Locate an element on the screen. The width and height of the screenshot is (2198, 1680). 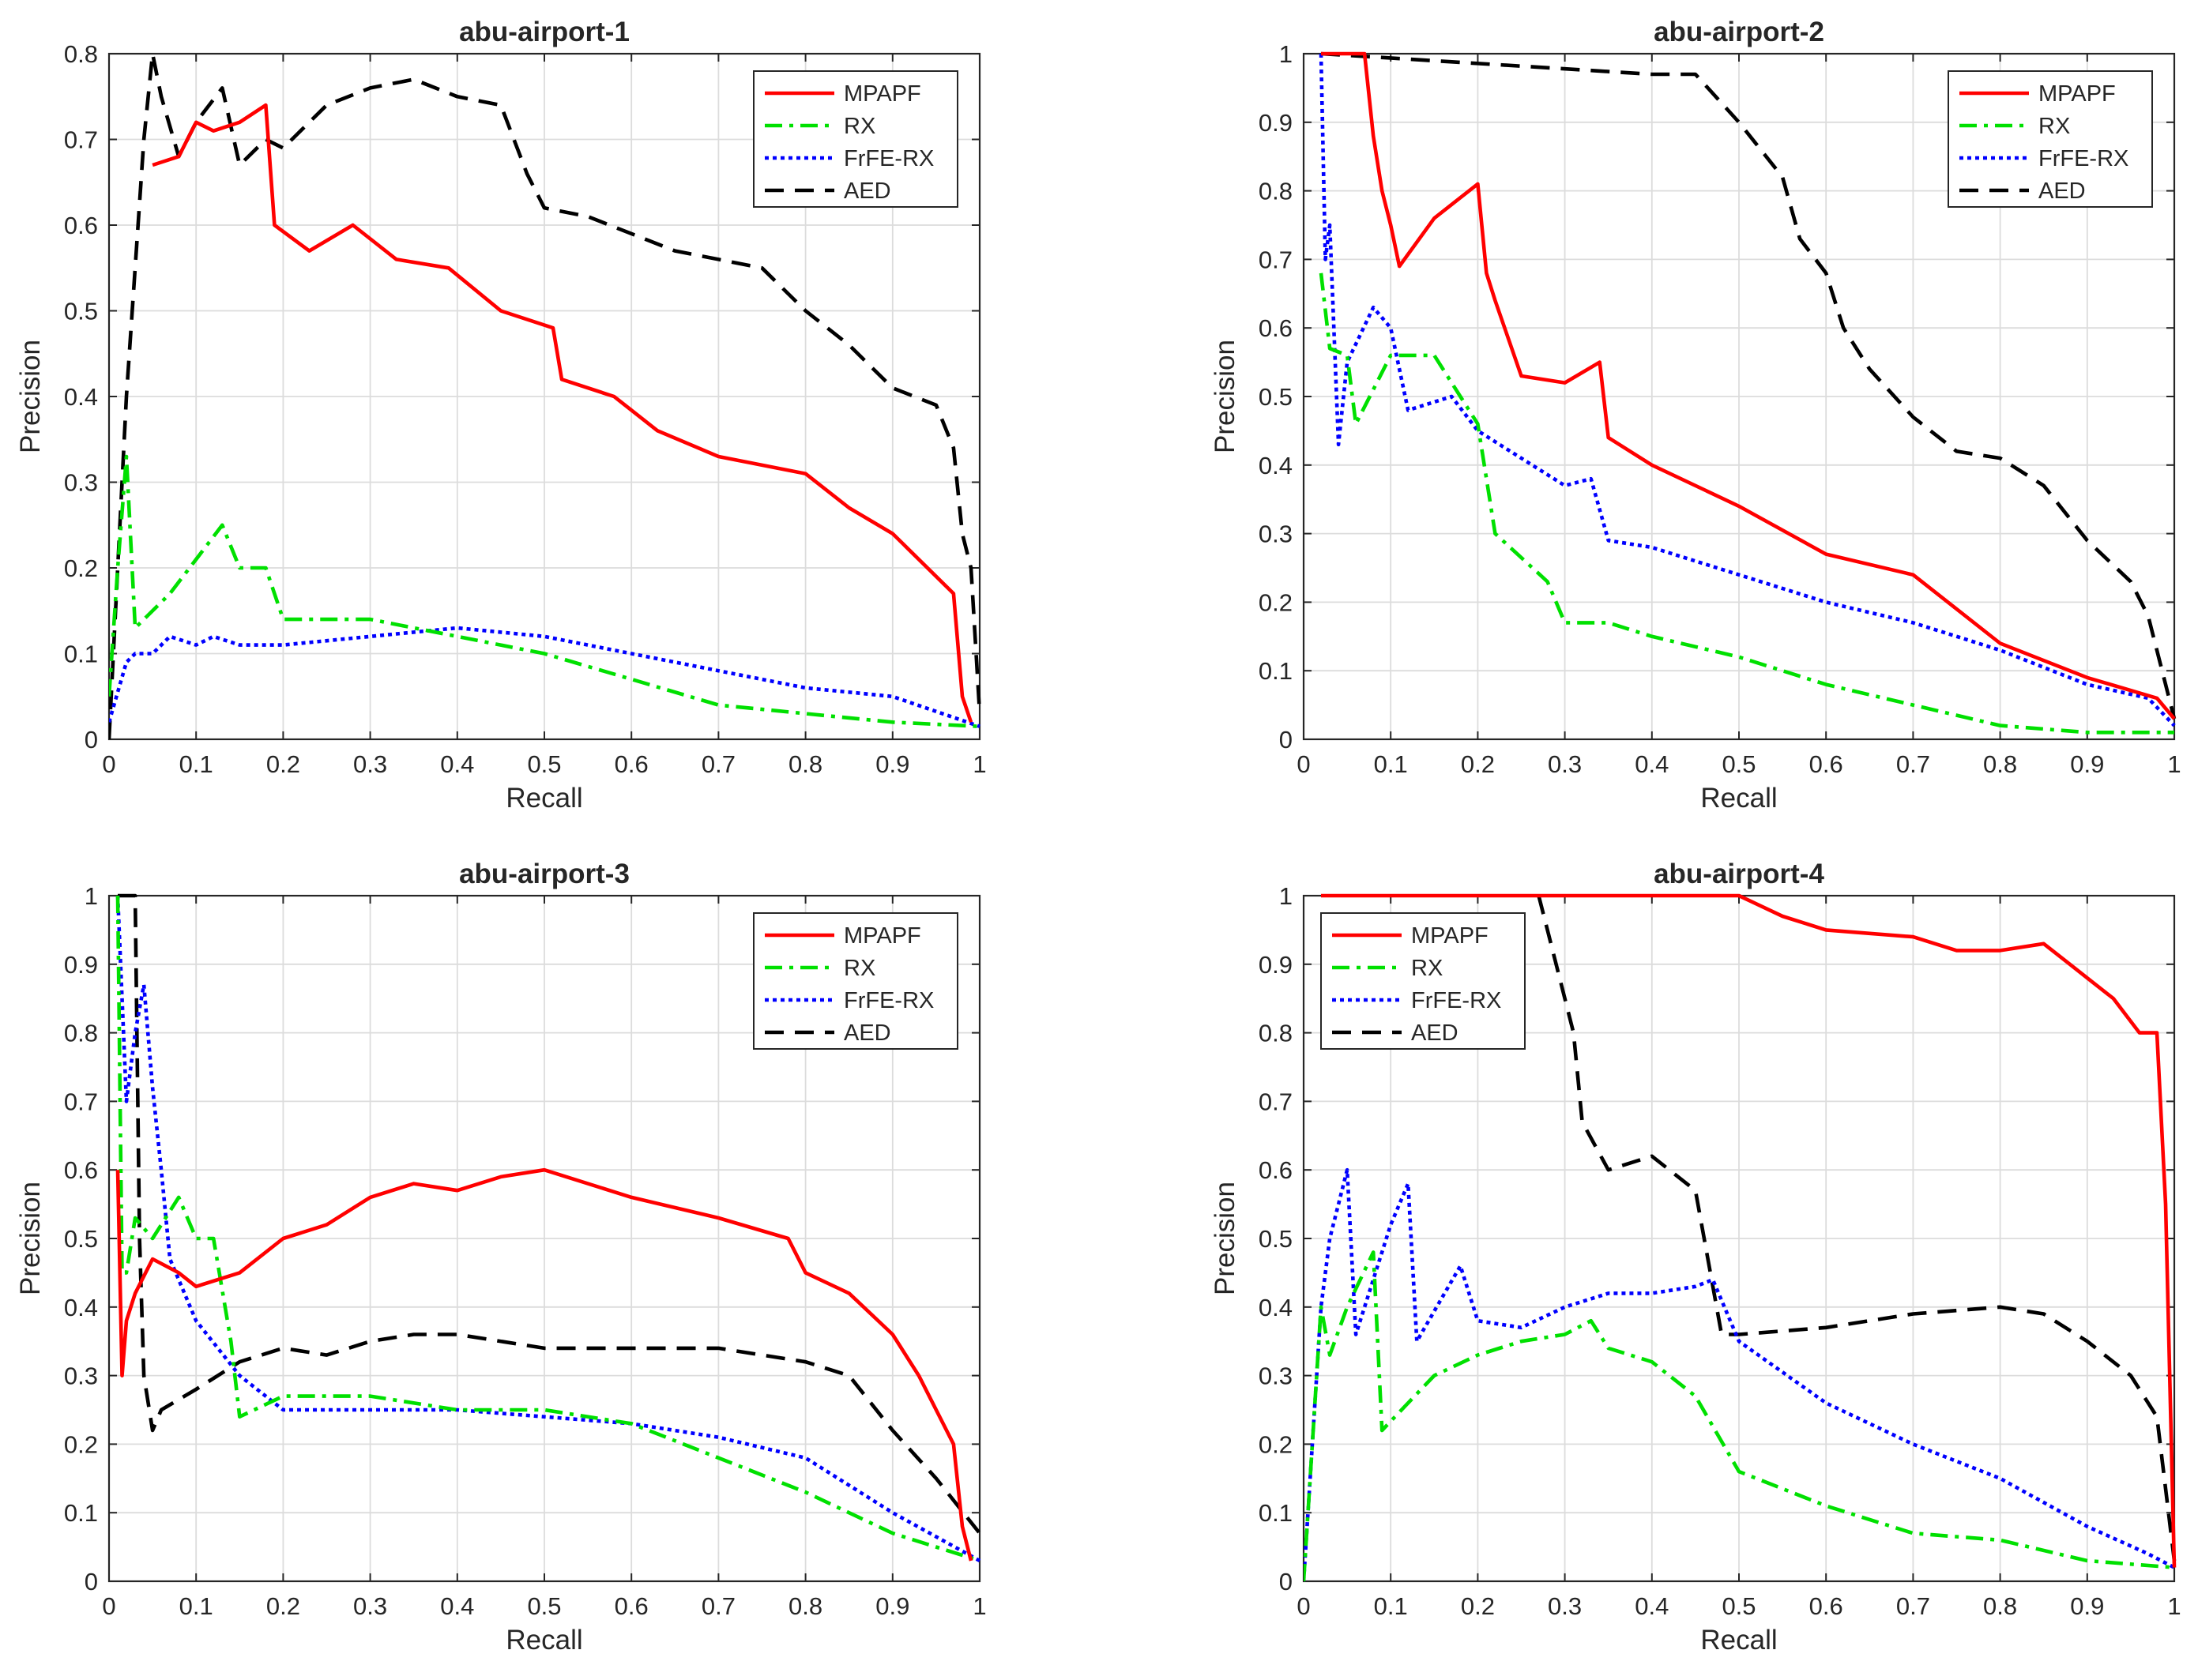
chart-title: abu-airport-1 is located at coordinates (544, 32).